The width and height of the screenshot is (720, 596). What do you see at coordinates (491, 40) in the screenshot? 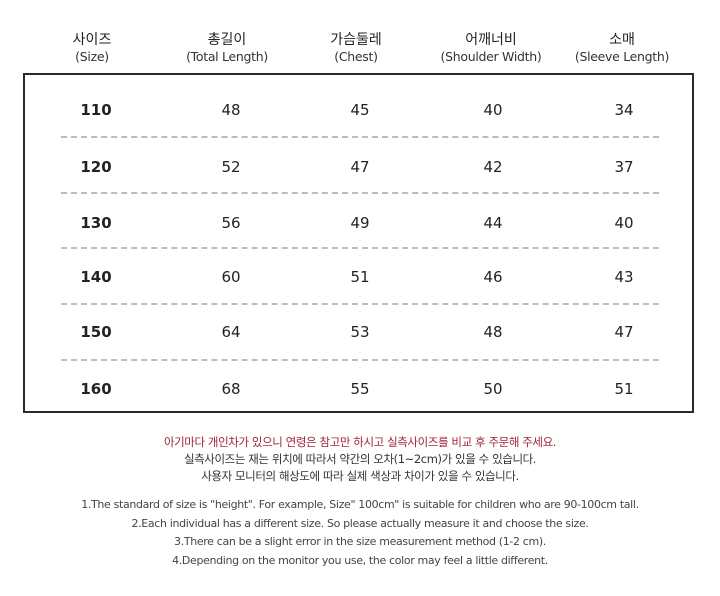
I see `header-shoulder-width-ko: 어깨너비` at bounding box center [491, 40].